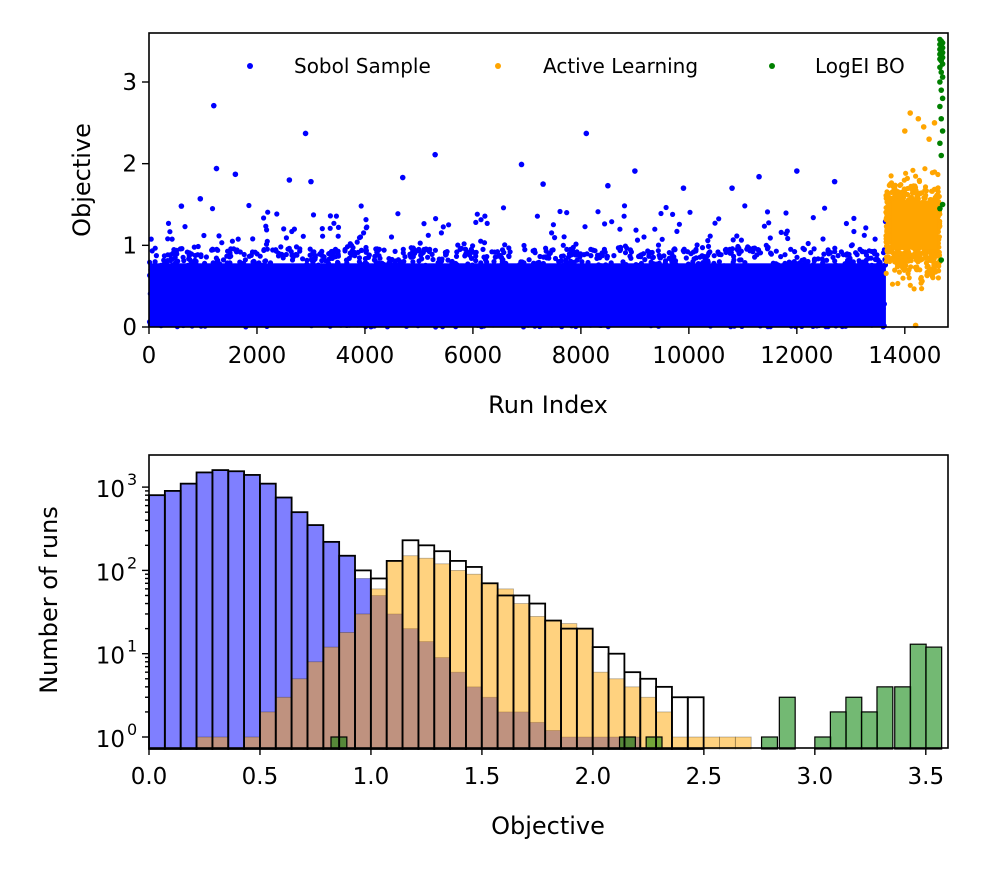 The width and height of the screenshot is (987, 877). I want to click on scatter-y-ticks: 0 1 2 3, so click(135, 205).